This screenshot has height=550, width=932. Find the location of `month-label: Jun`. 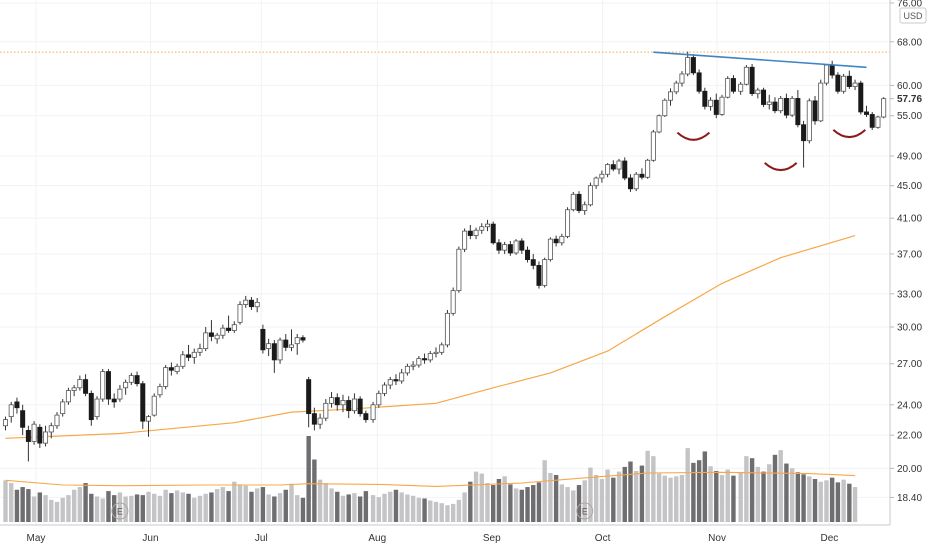

month-label: Jun is located at coordinates (150, 538).